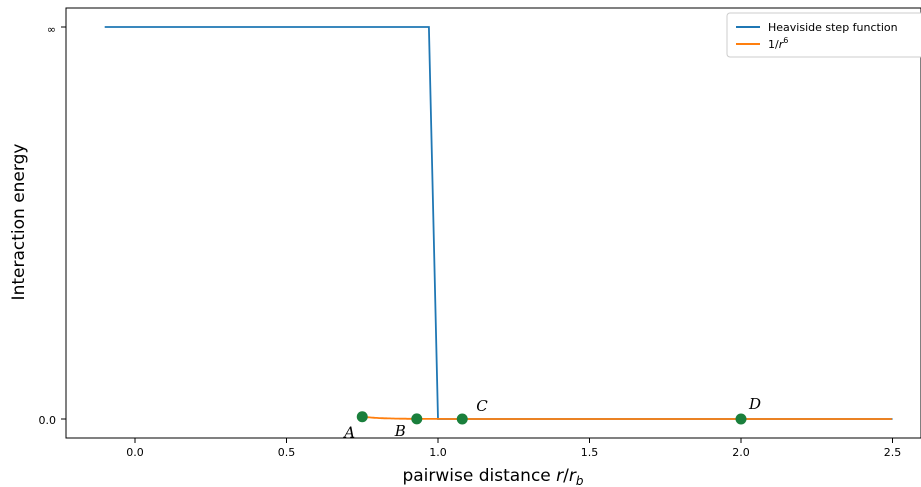 This screenshot has height=487, width=921. Describe the element at coordinates (893, 452) in the screenshot. I see `x-tick-label: 2.5` at that location.